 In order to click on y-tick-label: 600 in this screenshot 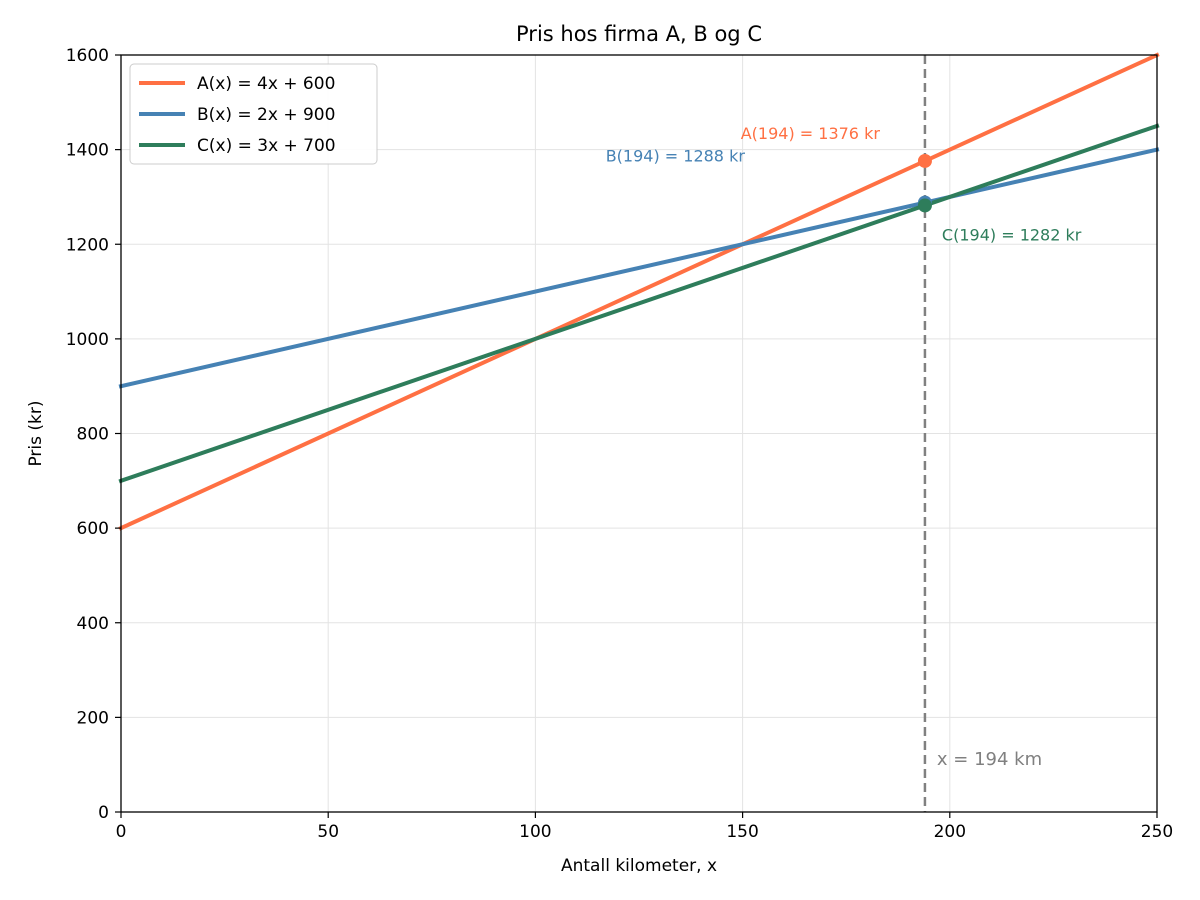, I will do `click(93, 529)`.